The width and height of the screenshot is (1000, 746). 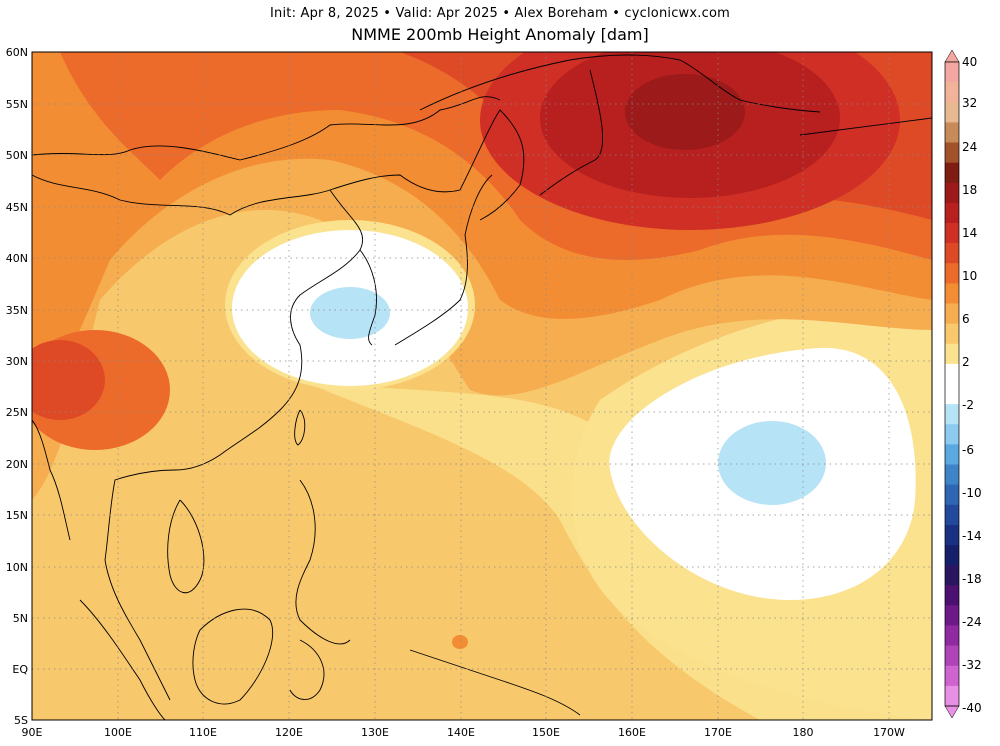 I want to click on colorbar-label: 40, so click(x=969, y=62).